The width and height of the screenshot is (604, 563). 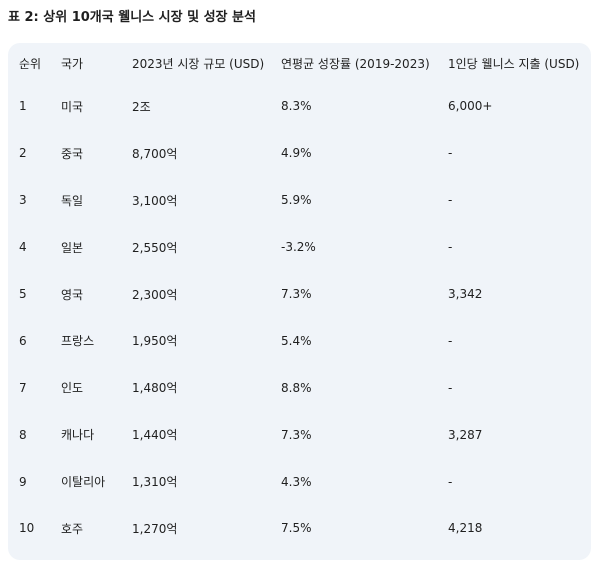 What do you see at coordinates (296, 481) in the screenshot?
I see `cell-growth-rate: 4.3%` at bounding box center [296, 481].